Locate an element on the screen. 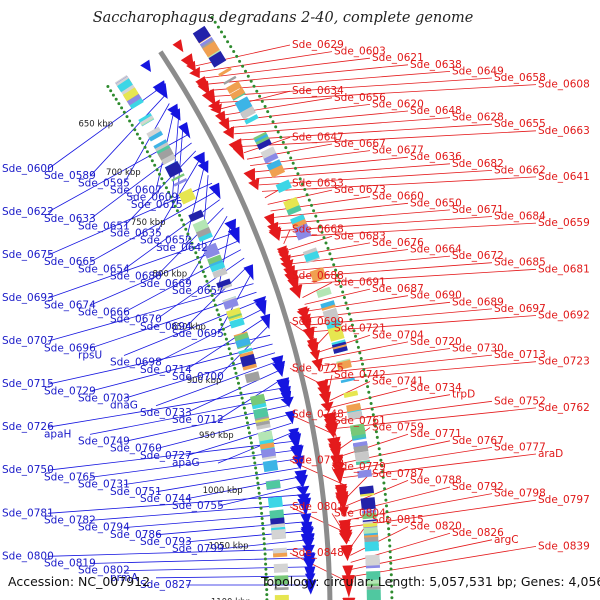 The width and height of the screenshot is (600, 600). gene-label: Sde_0759 is located at coordinates (398, 428).